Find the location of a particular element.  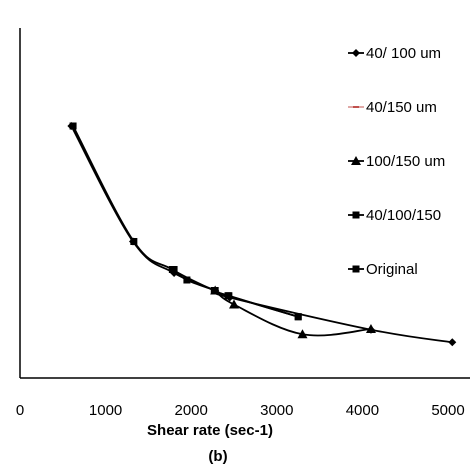

legend-label: 40/100/150 is located at coordinates (403, 215).